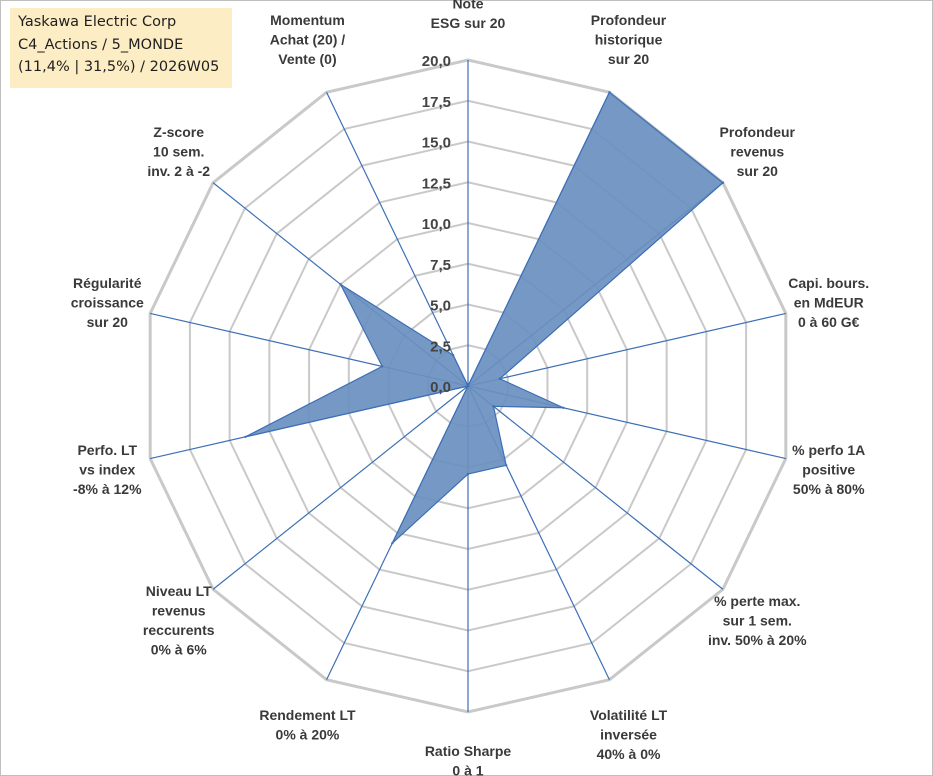  What do you see at coordinates (97, 22) in the screenshot?
I see `chart-title: Yaskawa Electric Corp` at bounding box center [97, 22].